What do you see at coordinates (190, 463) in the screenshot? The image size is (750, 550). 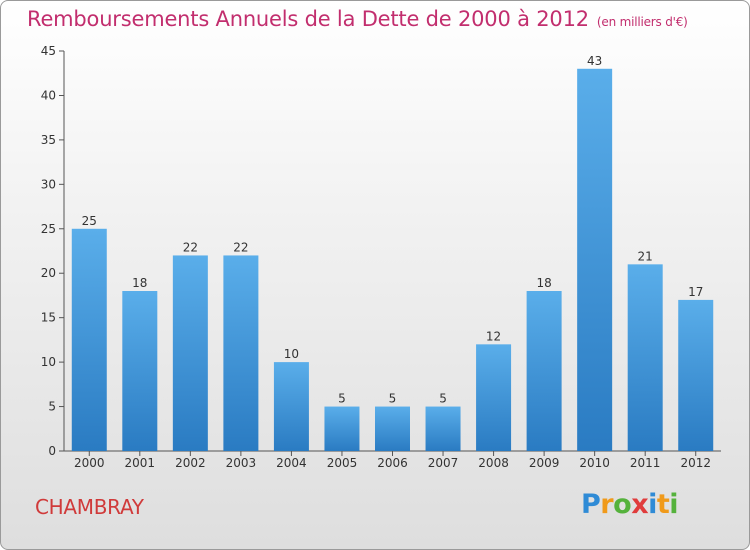 I see `x-tick-label: 2002` at bounding box center [190, 463].